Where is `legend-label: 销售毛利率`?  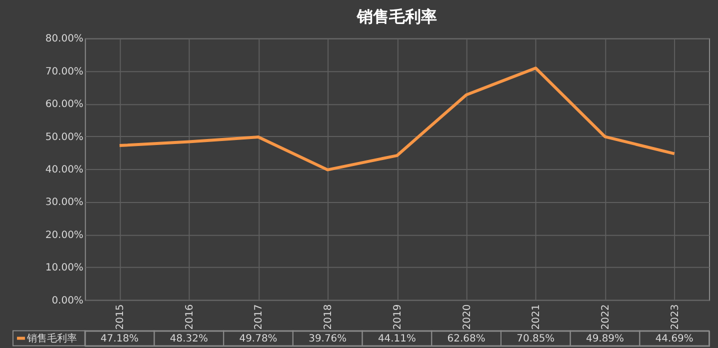 legend-label: 销售毛利率 is located at coordinates (51, 338).